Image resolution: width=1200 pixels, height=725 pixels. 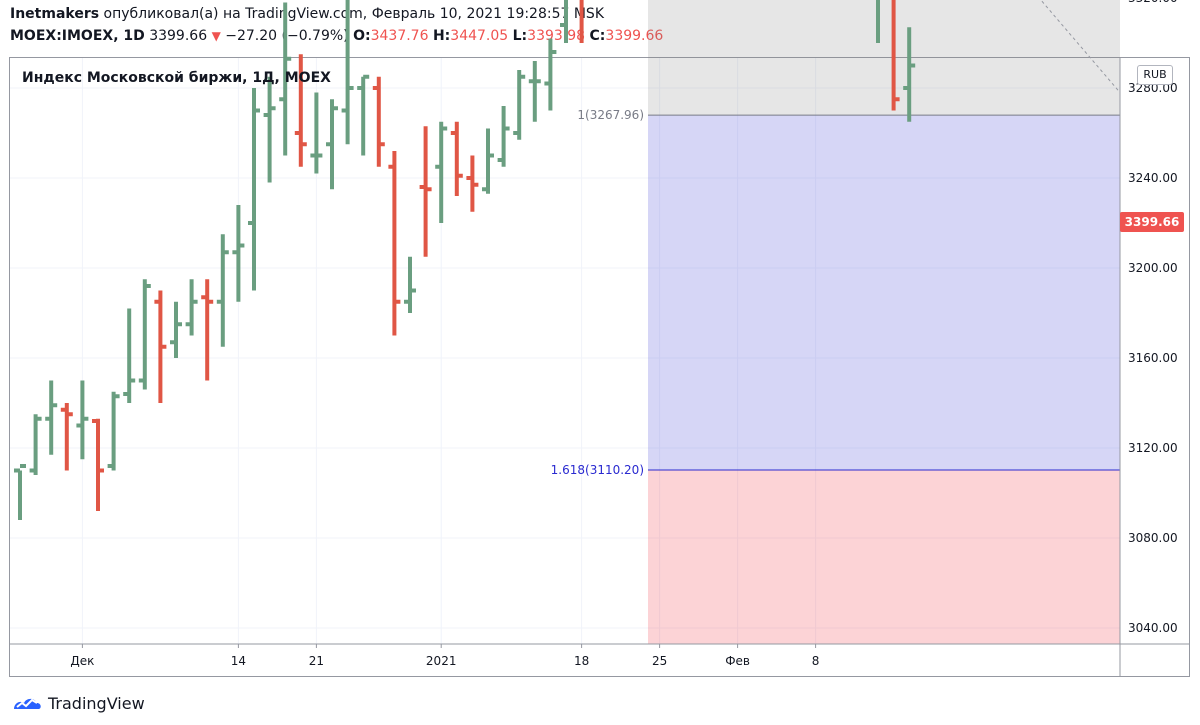 What do you see at coordinates (399, 36) in the screenshot?
I see `open-value: 3437.76` at bounding box center [399, 36].